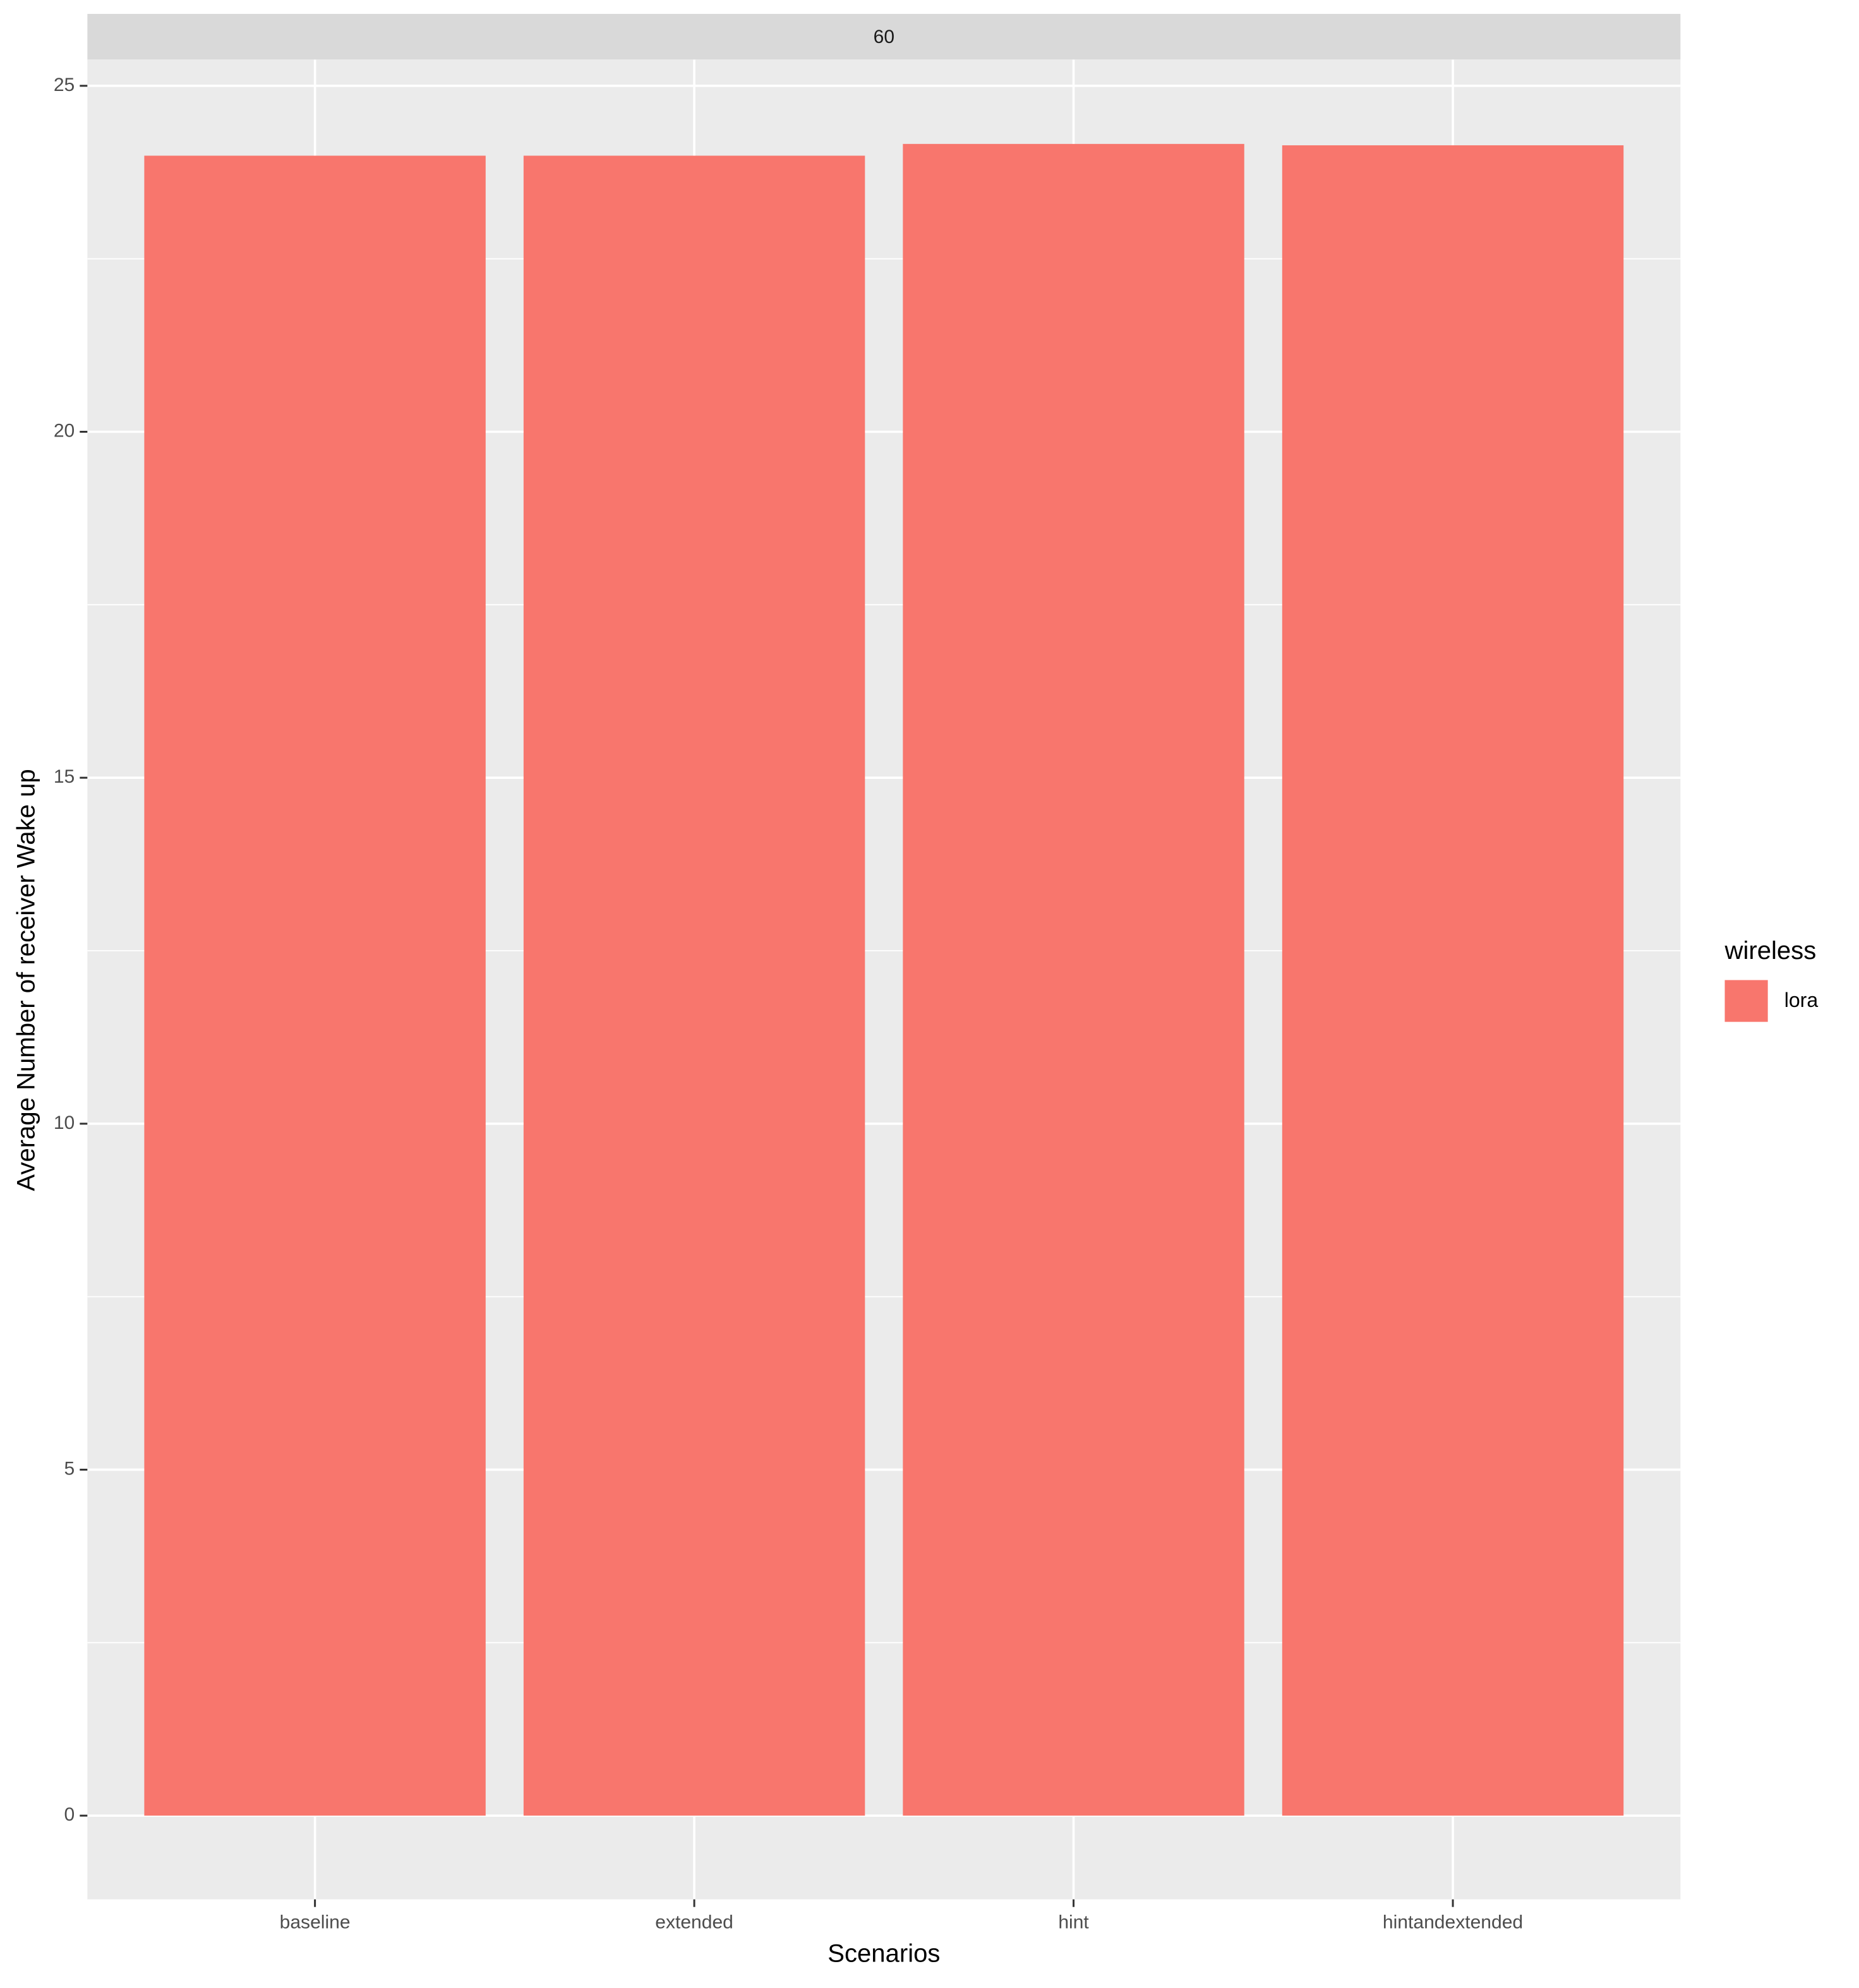 Image resolution: width=1859 pixels, height=1988 pixels. What do you see at coordinates (694, 1922) in the screenshot?
I see `x-tick-label: extended` at bounding box center [694, 1922].